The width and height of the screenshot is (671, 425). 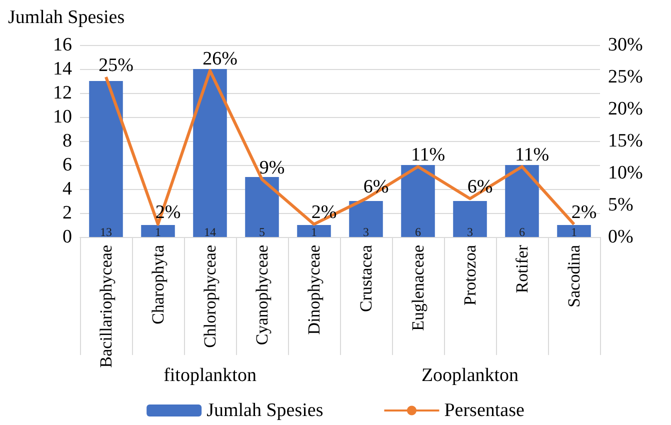 I want to click on data-label: 5, so click(x=262, y=232).